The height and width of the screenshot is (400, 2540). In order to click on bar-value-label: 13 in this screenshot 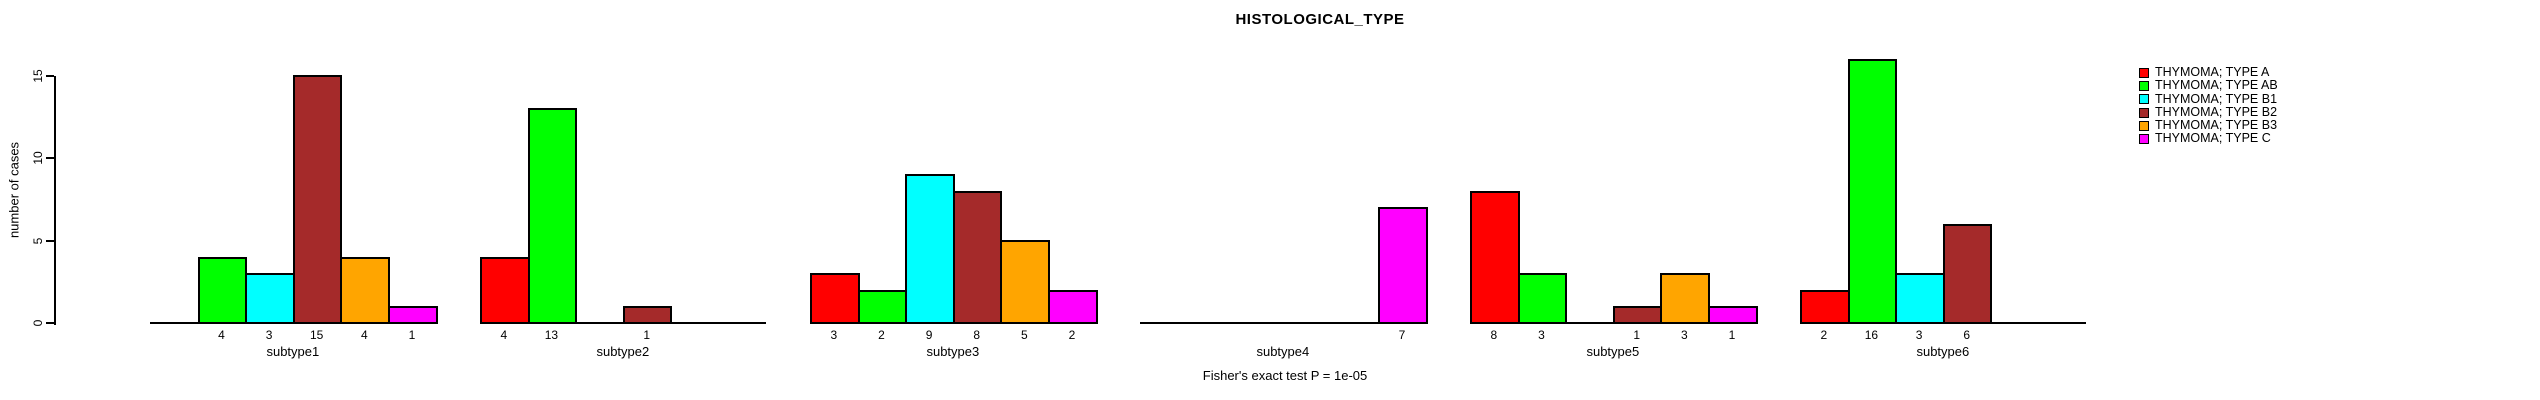, I will do `click(551, 335)`.